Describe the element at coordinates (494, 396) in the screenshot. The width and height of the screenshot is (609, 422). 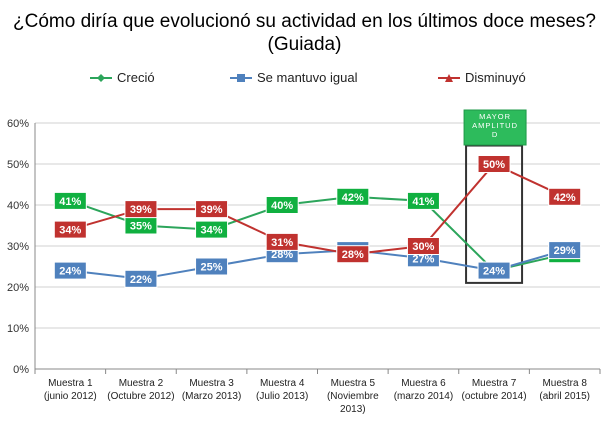
I see `x-tick-label: (octubre 2014)` at that location.